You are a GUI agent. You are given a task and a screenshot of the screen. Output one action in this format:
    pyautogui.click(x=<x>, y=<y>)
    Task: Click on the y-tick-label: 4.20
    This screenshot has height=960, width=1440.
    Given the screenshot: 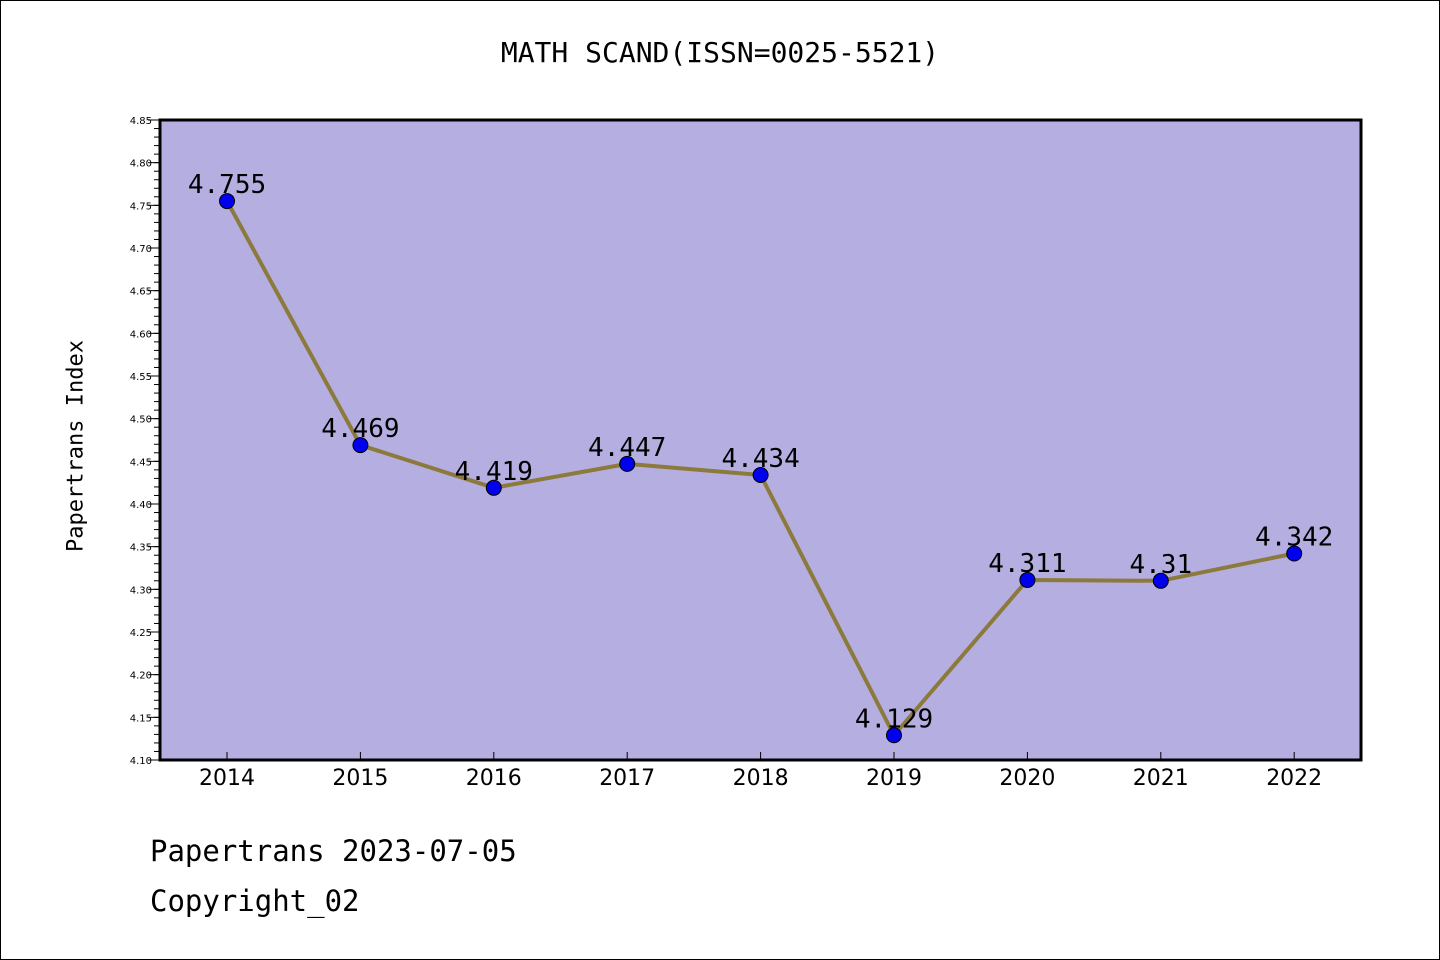 What is the action you would take?
    pyautogui.click(x=141, y=676)
    